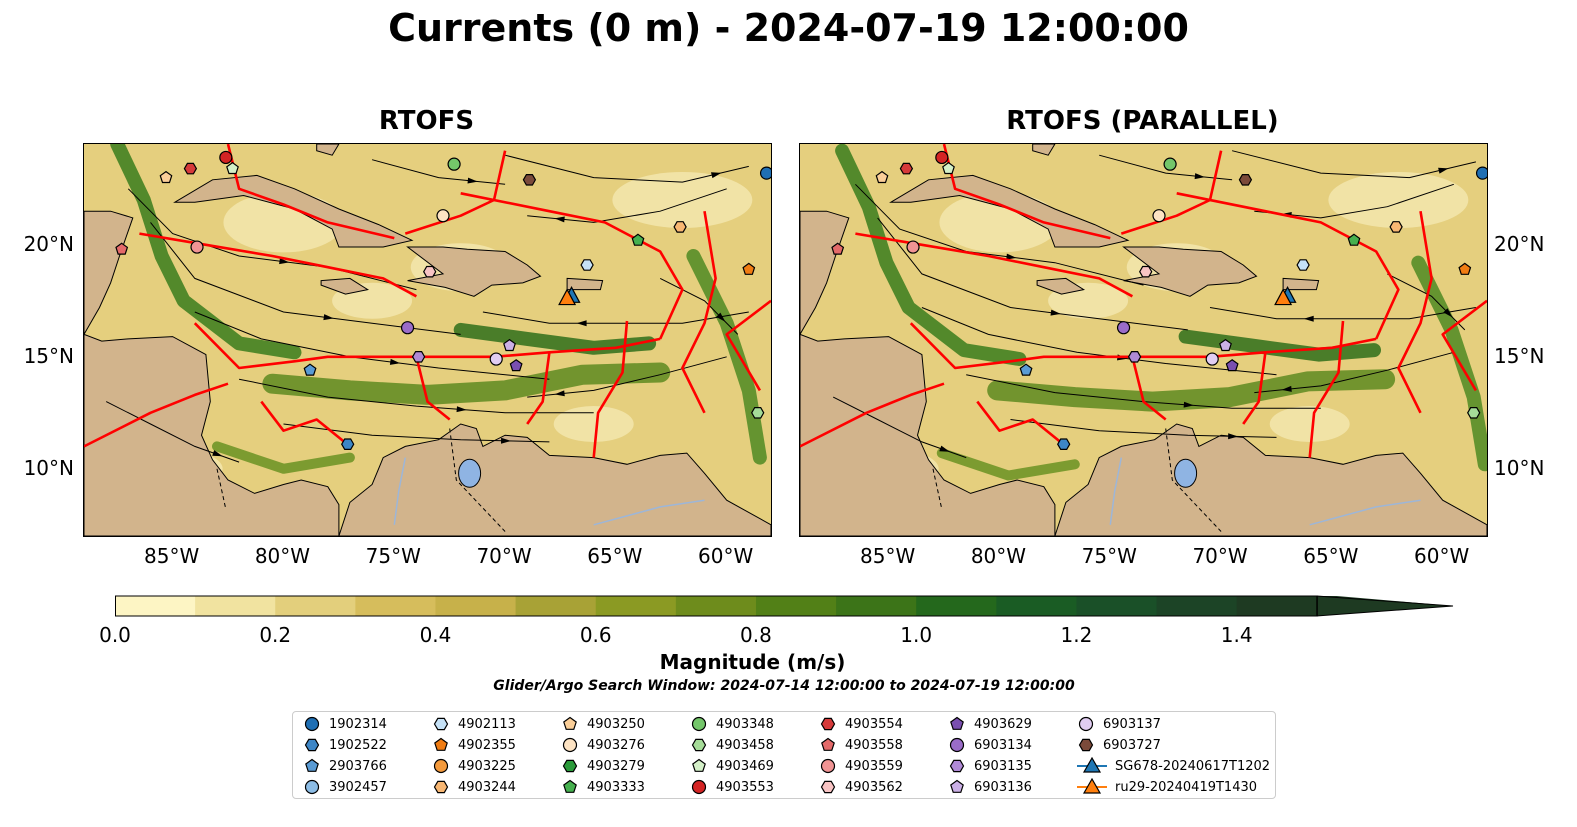 The width and height of the screenshot is (1577, 827). I want to click on legend-label: 6903134, so click(1003, 745).